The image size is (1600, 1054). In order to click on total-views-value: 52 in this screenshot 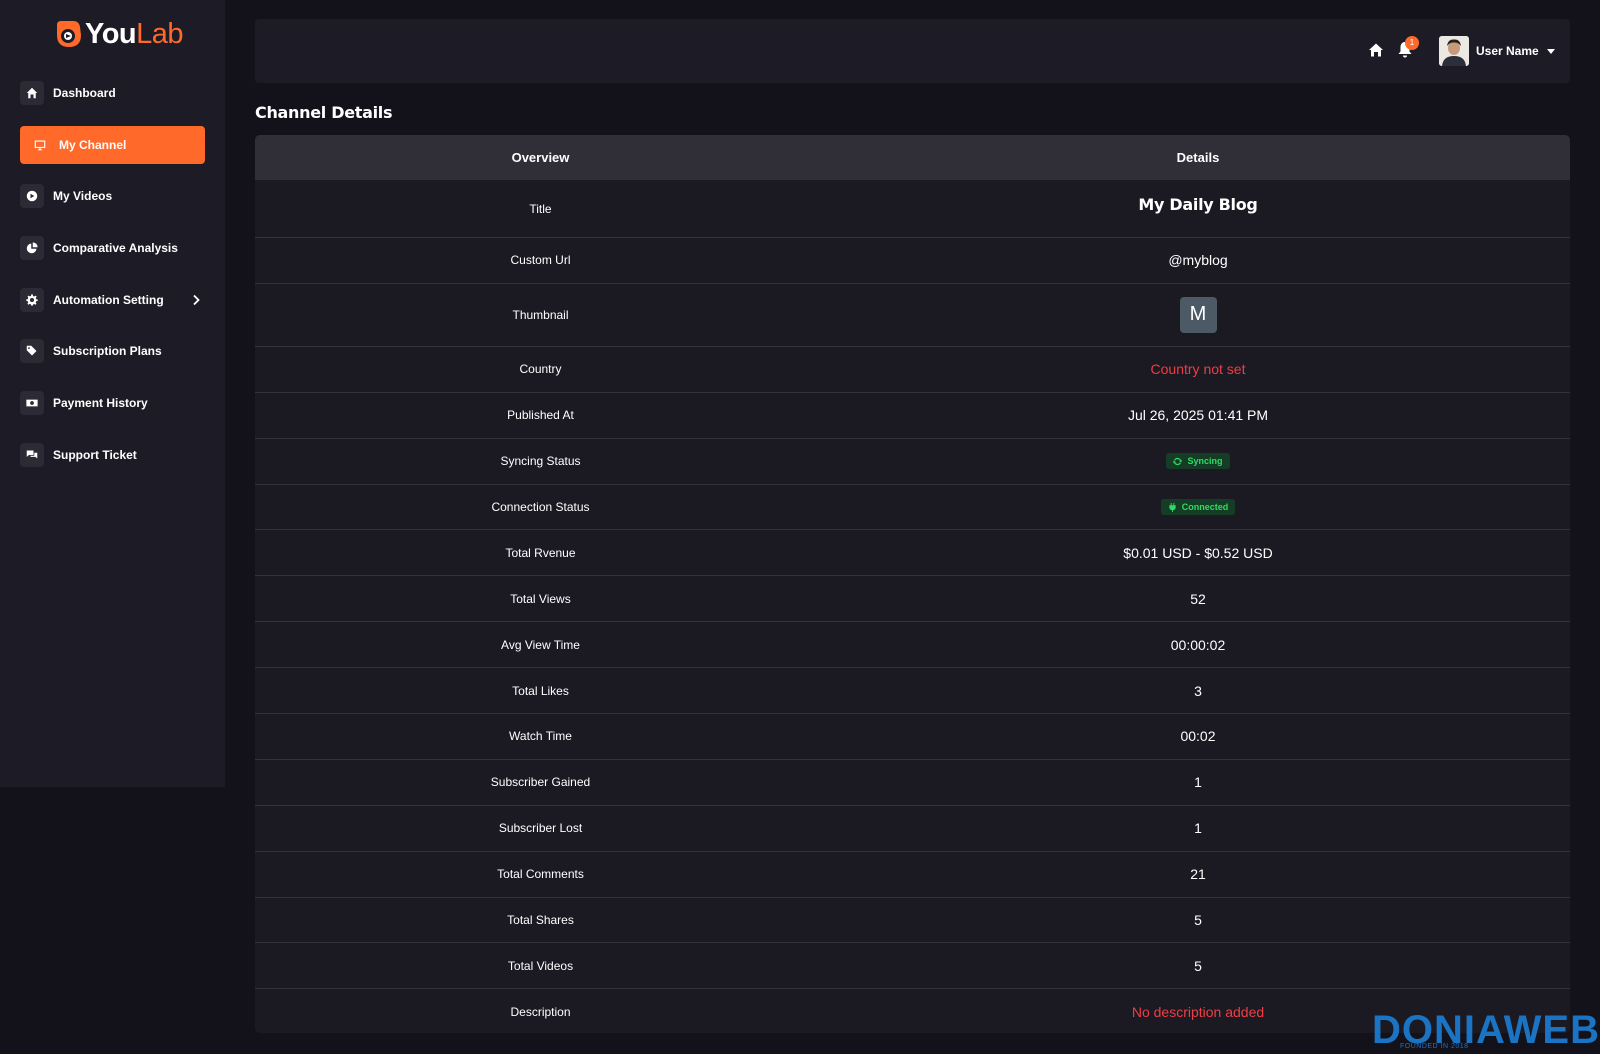, I will do `click(1198, 598)`.